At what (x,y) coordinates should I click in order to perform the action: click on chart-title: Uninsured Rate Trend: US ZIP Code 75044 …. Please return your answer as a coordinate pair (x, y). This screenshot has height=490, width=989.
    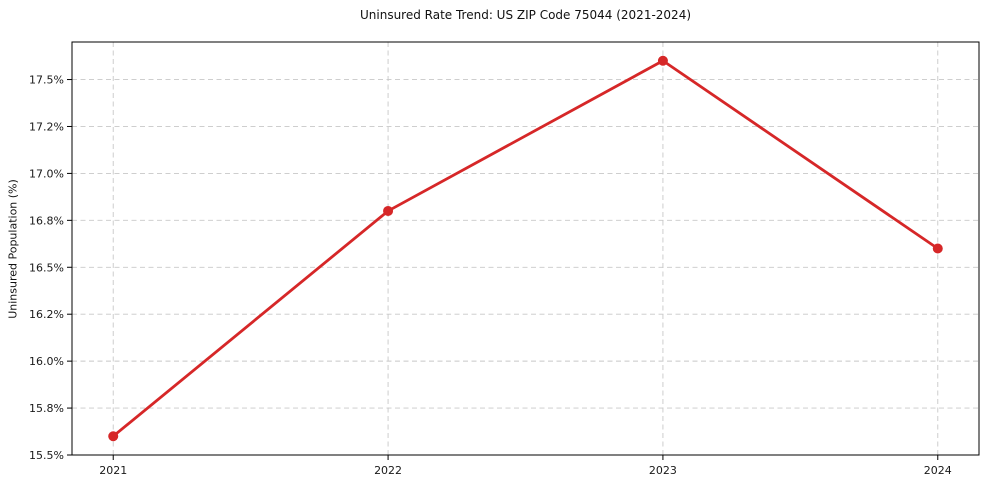
    Looking at the image, I should click on (525, 15).